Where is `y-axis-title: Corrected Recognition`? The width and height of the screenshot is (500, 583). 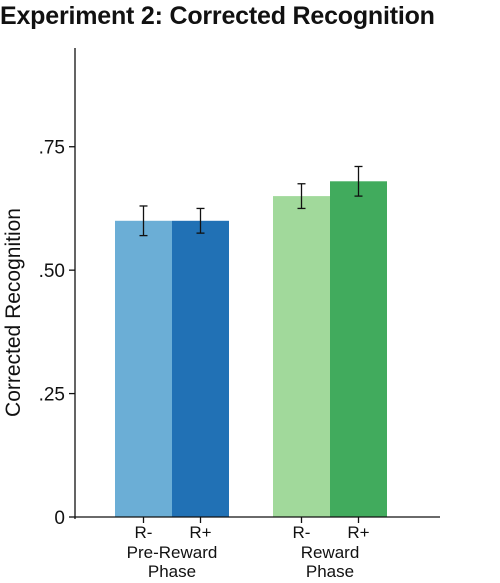
y-axis-title: Corrected Recognition is located at coordinates (13, 312).